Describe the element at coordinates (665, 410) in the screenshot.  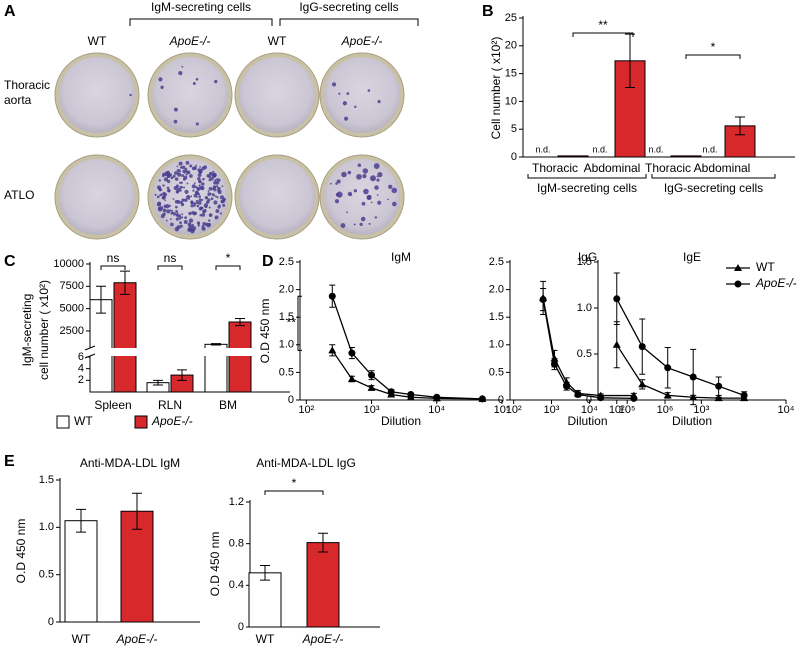
I see `x-tick-label: 10⁶` at that location.